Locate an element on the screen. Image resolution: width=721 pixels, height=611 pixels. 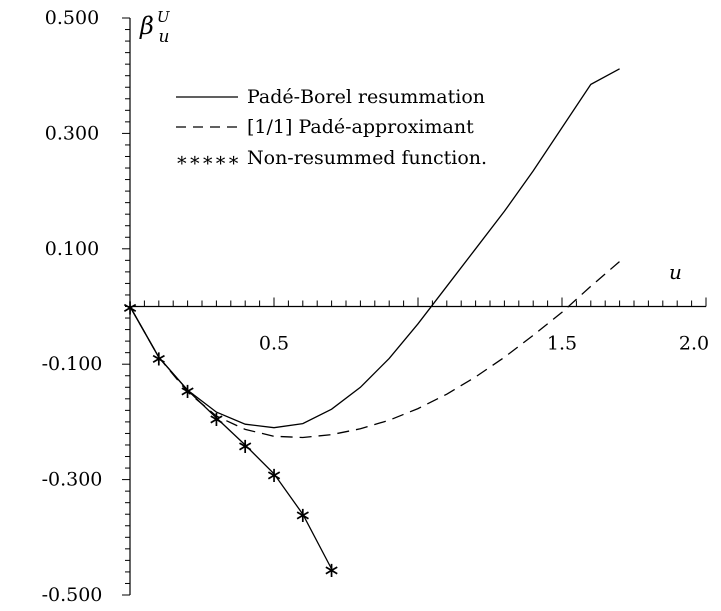
x-axis-label: u is located at coordinates (675, 272).